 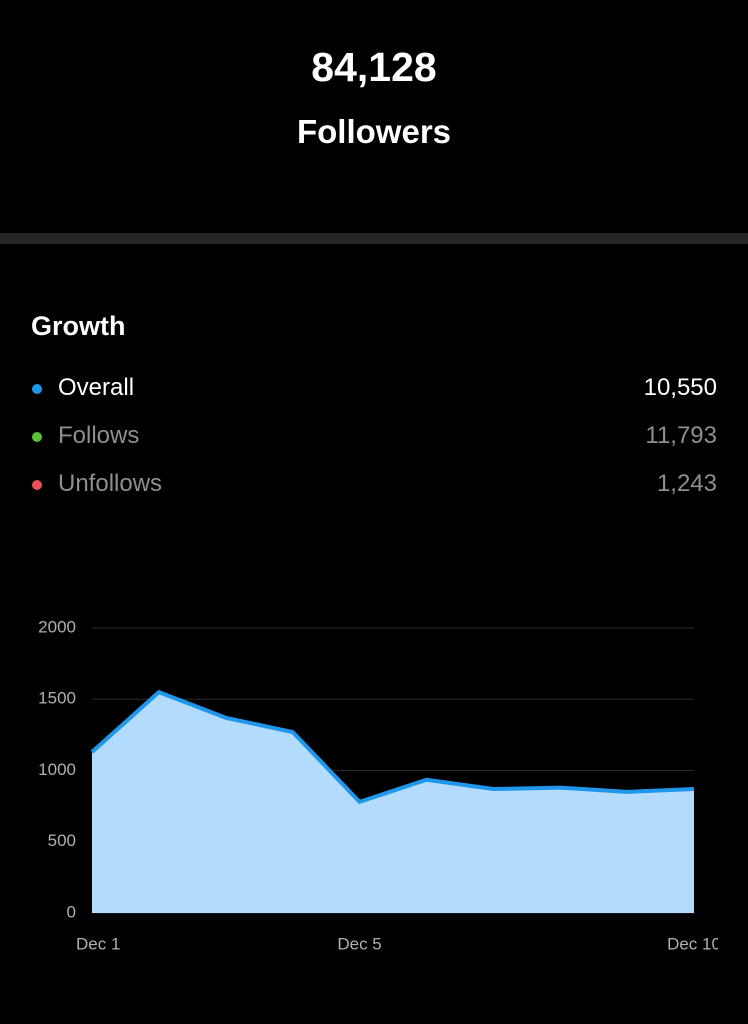 What do you see at coordinates (681, 435) in the screenshot?
I see `item-value: 11,793` at bounding box center [681, 435].